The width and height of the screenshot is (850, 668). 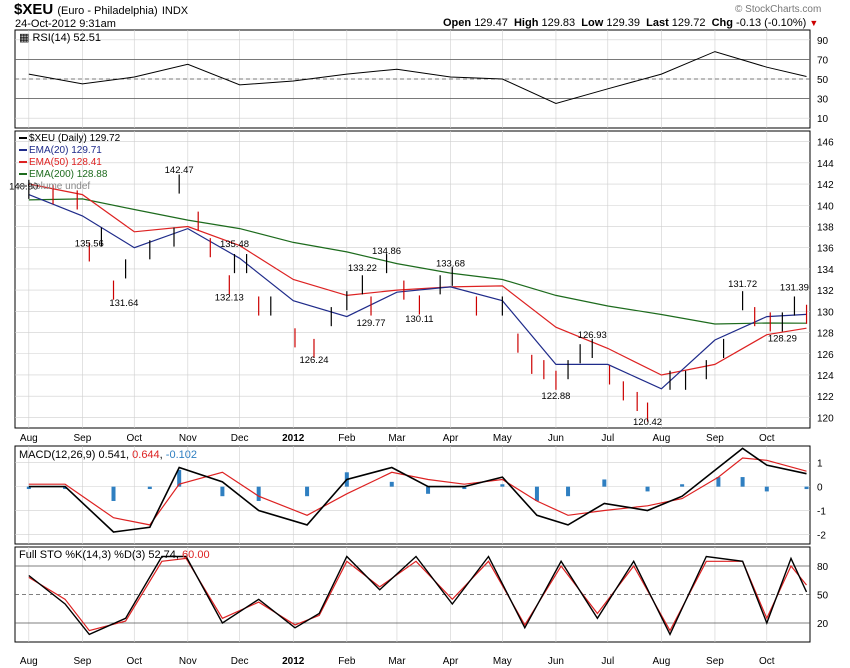 What do you see at coordinates (825, 397) in the screenshot?
I see `price-tick-label: 122` at bounding box center [825, 397].